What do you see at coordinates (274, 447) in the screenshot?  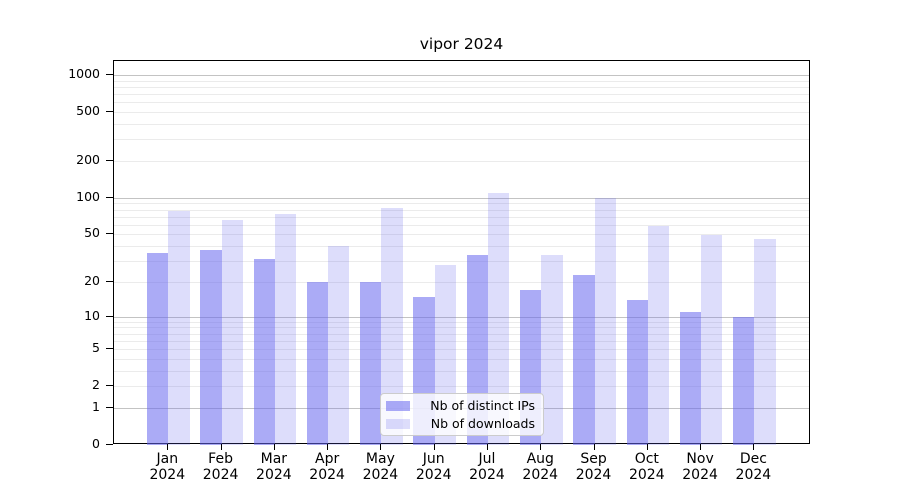 I see `x-tick-mar` at bounding box center [274, 447].